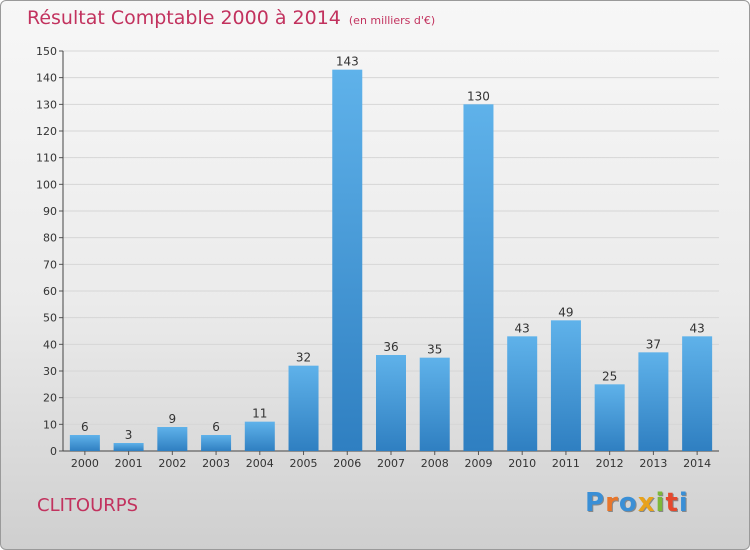  Describe the element at coordinates (696, 328) in the screenshot. I see `value-label-2014: 43` at that location.